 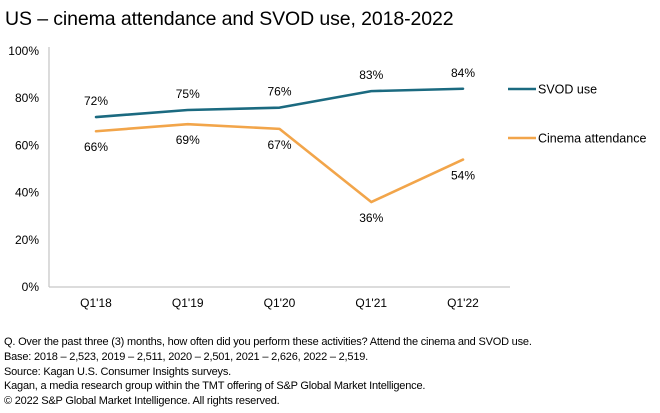 What do you see at coordinates (27, 193) in the screenshot?
I see `y-tick-label: 40%` at bounding box center [27, 193].